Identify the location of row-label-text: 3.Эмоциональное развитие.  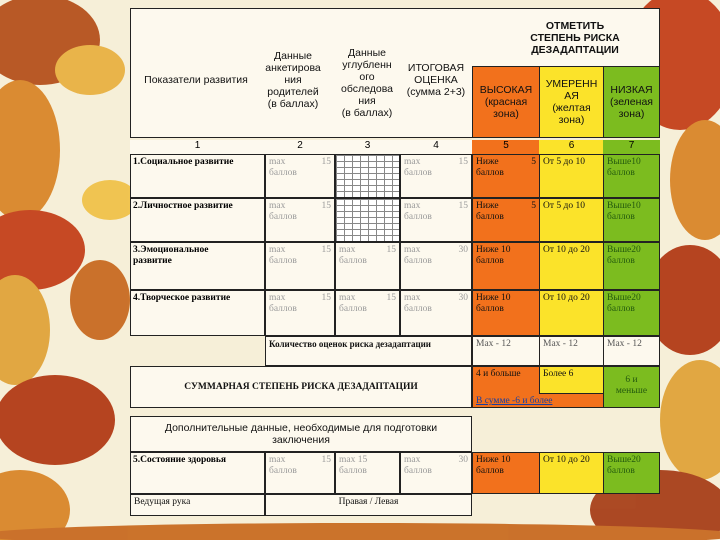
(170, 255).